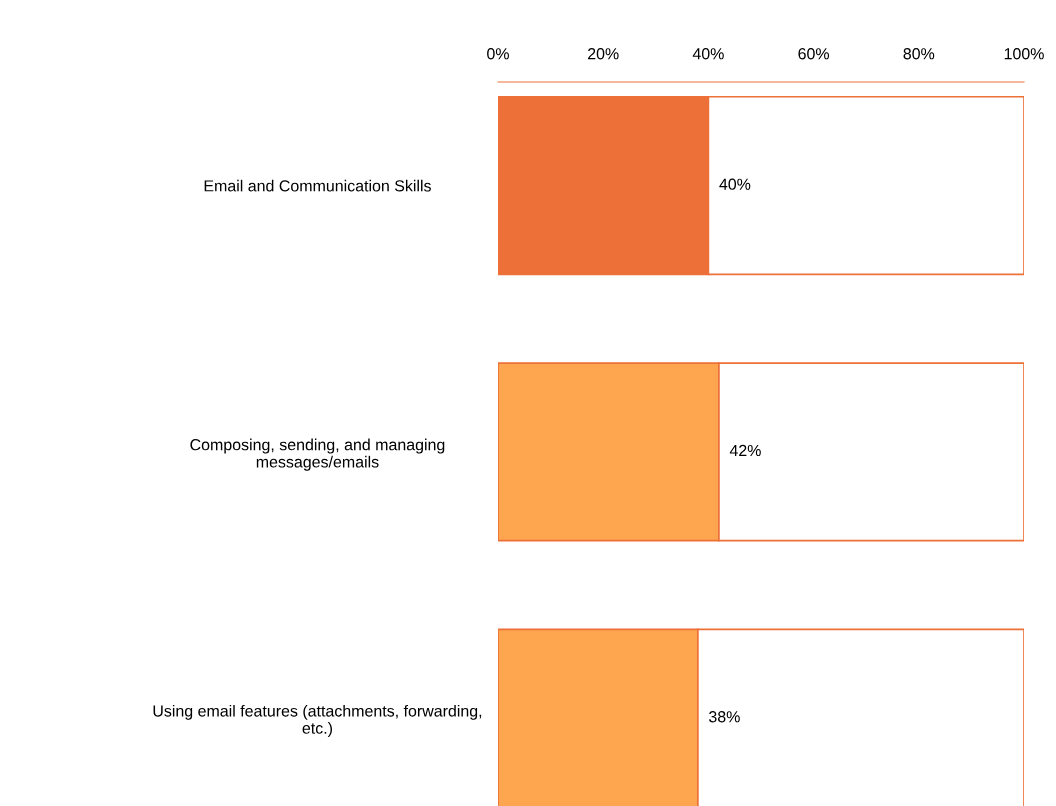 The image size is (1056, 806). I want to click on x-tick-label: 0%, so click(498, 54).